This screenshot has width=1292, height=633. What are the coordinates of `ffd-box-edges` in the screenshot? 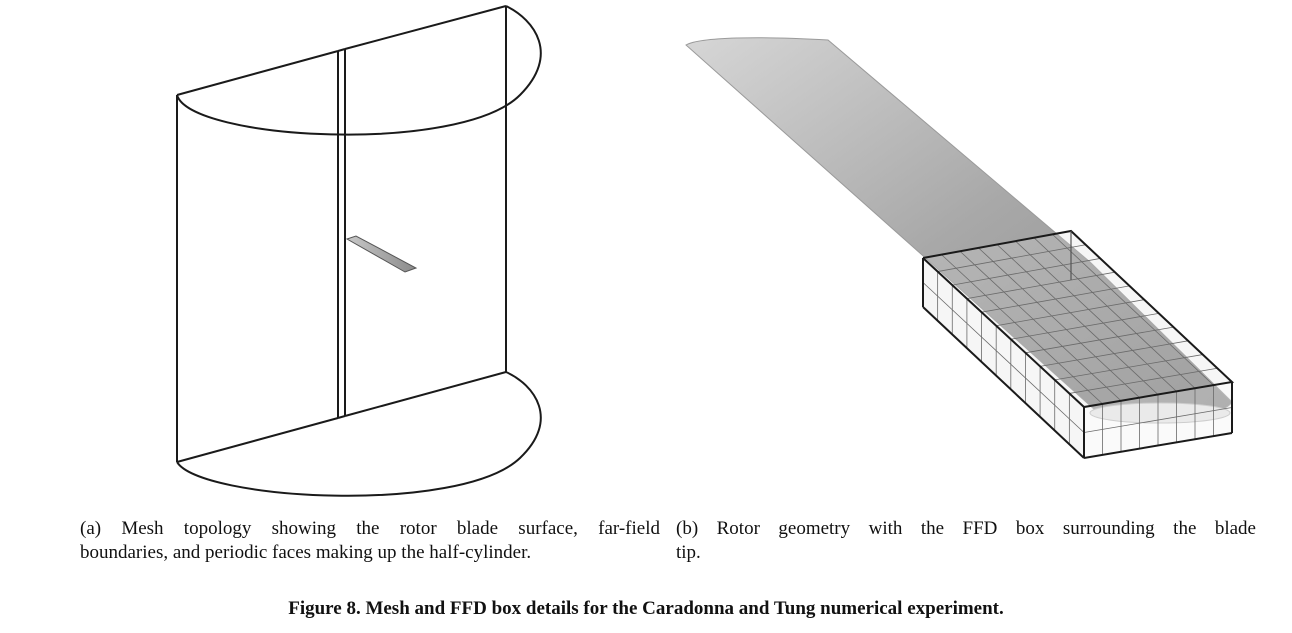 It's located at (1078, 344).